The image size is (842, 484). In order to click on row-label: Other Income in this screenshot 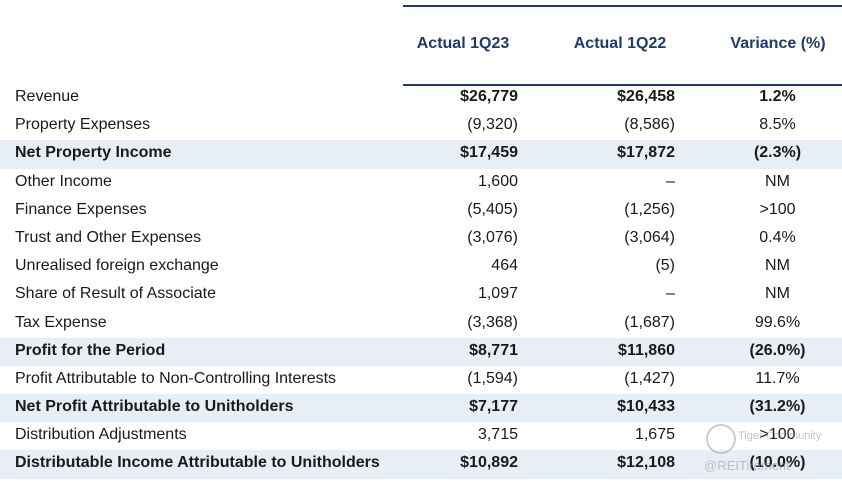, I will do `click(63, 181)`.